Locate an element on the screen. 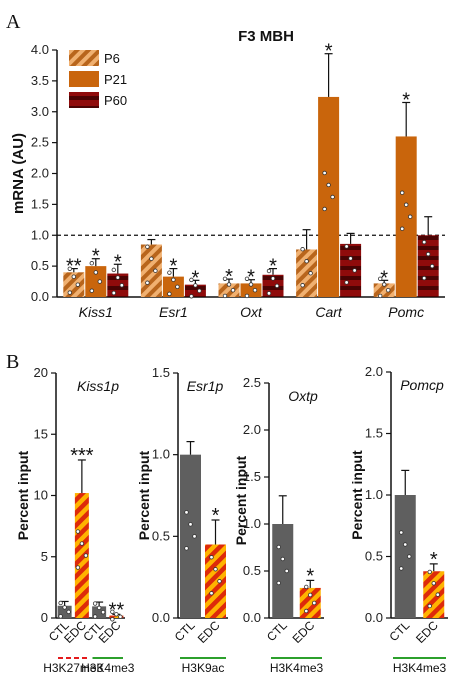  y-tick-label: 5 is located at coordinates (44, 556).